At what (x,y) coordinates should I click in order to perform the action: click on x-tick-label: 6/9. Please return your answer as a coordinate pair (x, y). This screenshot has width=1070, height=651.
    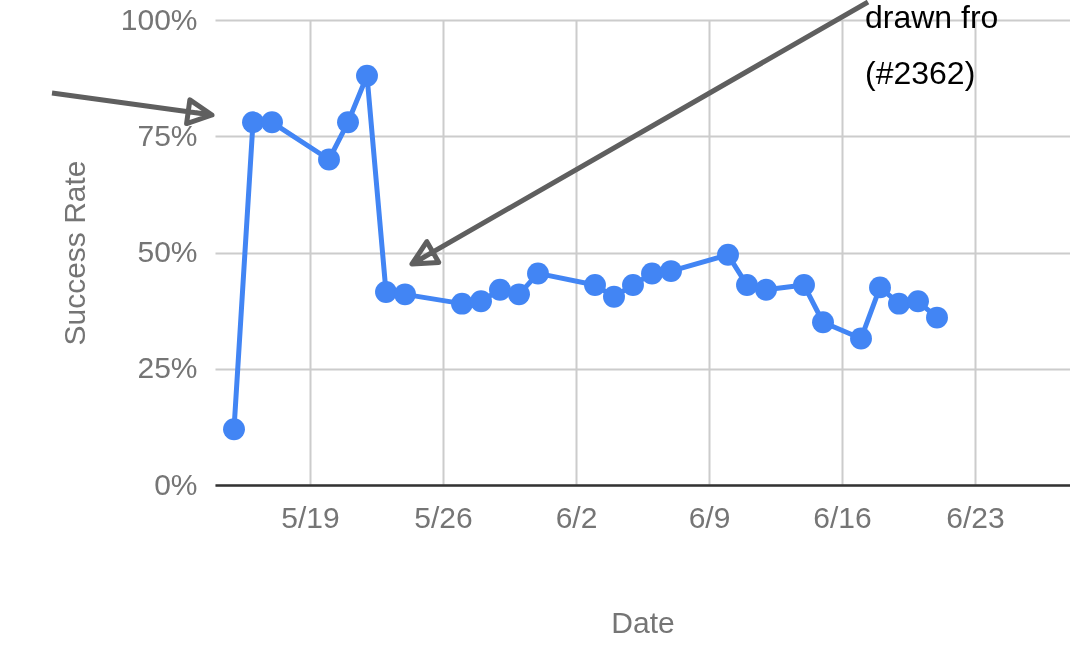
    Looking at the image, I should click on (709, 517).